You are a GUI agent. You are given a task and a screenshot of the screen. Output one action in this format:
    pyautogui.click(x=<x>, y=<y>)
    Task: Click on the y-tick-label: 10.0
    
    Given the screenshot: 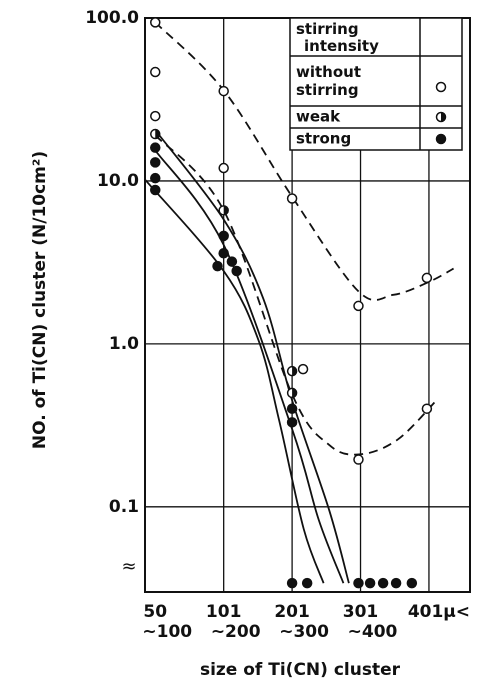 What is the action you would take?
    pyautogui.click(x=118, y=181)
    